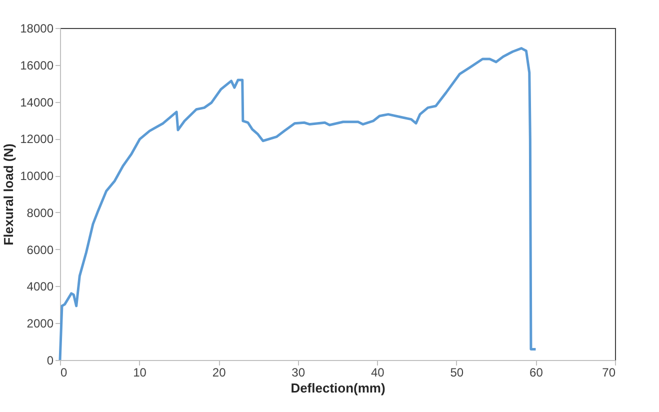  Describe the element at coordinates (40, 213) in the screenshot. I see `y-tick-label: 8000` at that location.